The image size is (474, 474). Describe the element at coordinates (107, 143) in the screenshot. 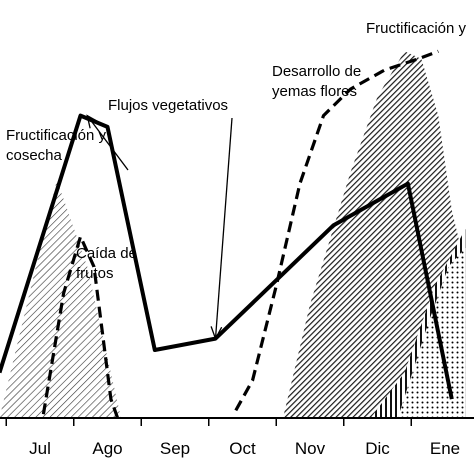

I see `arrow-fructificacion` at that location.